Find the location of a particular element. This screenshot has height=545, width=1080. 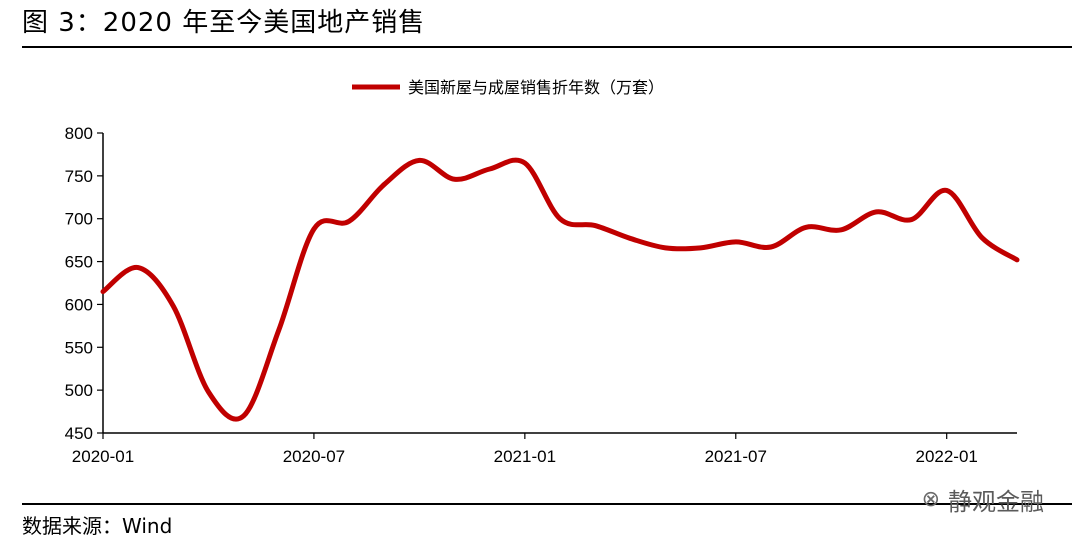

y-tick-label: 750 is located at coordinates (79, 176).